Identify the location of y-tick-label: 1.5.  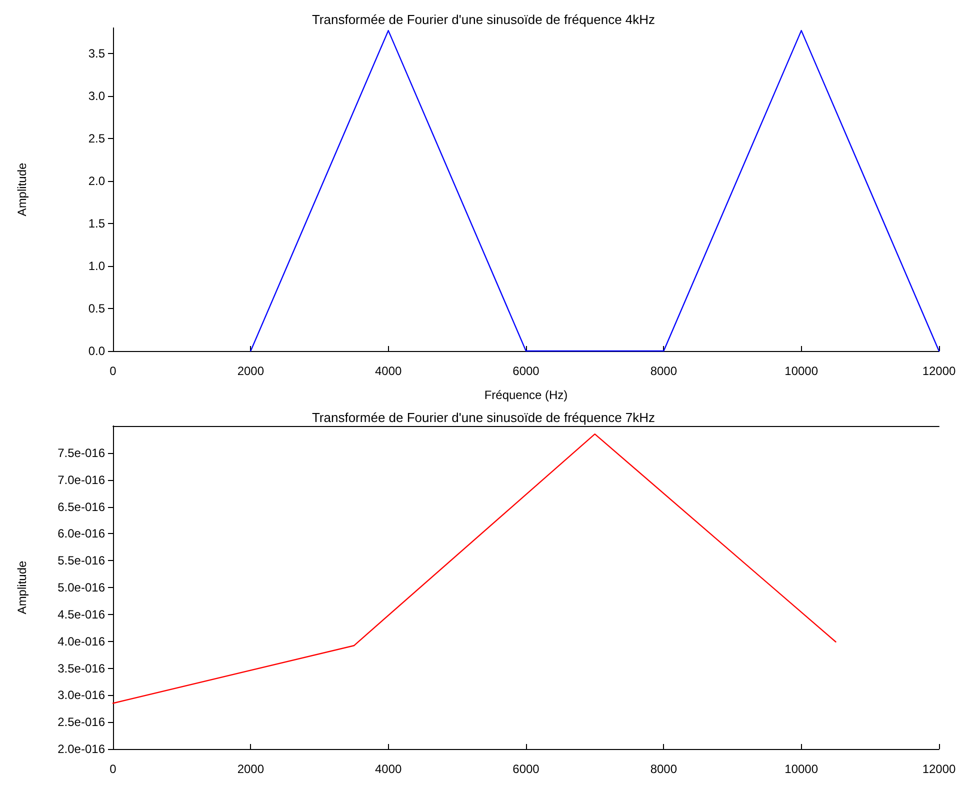
(97, 223).